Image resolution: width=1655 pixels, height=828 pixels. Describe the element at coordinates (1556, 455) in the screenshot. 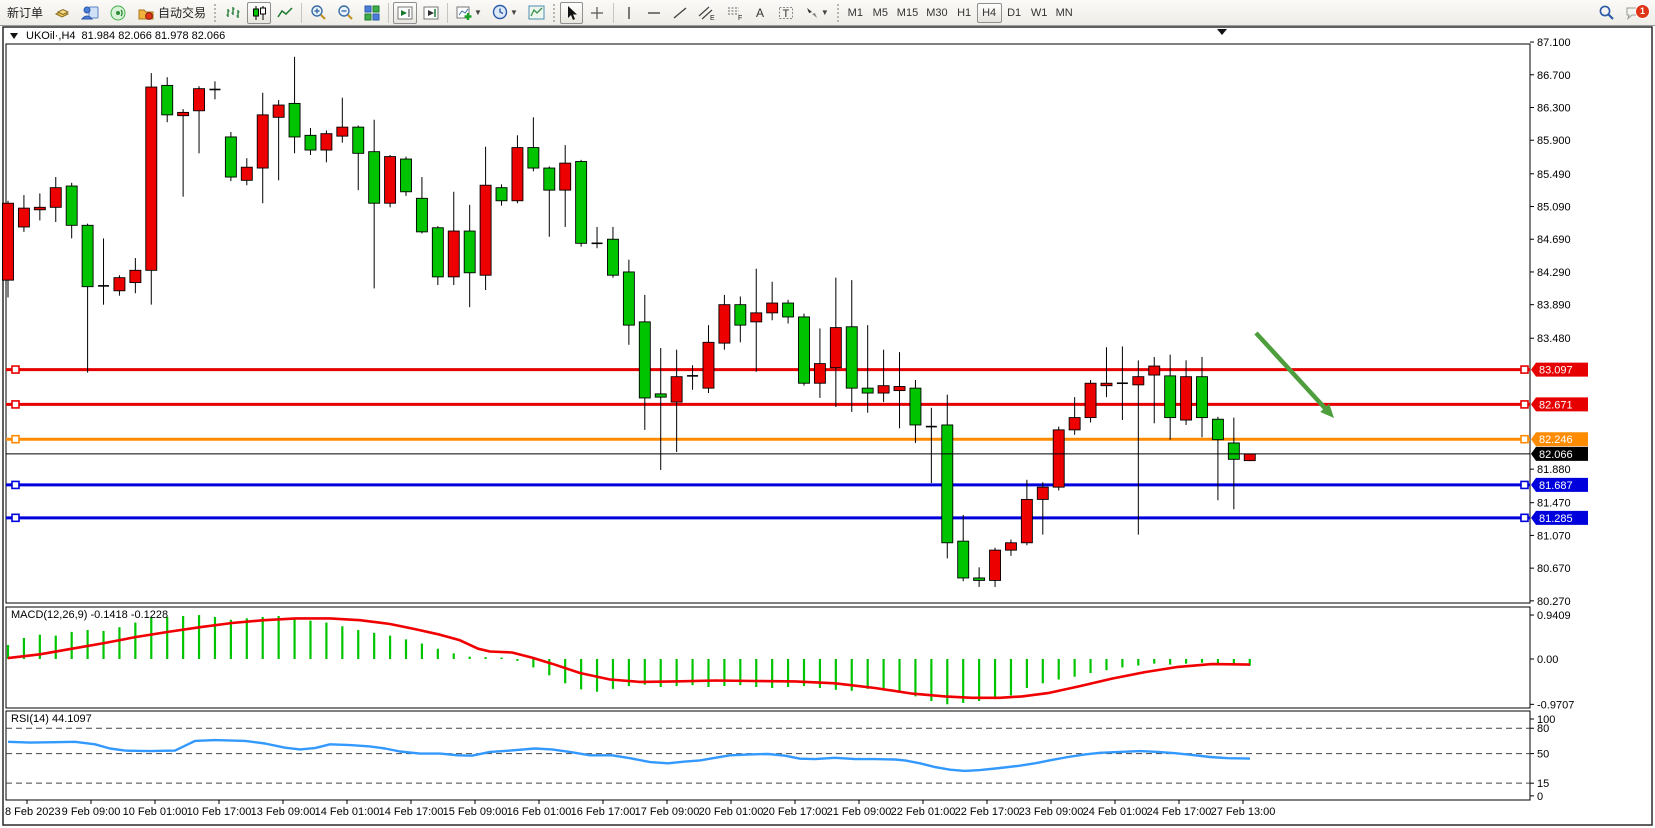

I see `svg-text: 82.066` at that location.